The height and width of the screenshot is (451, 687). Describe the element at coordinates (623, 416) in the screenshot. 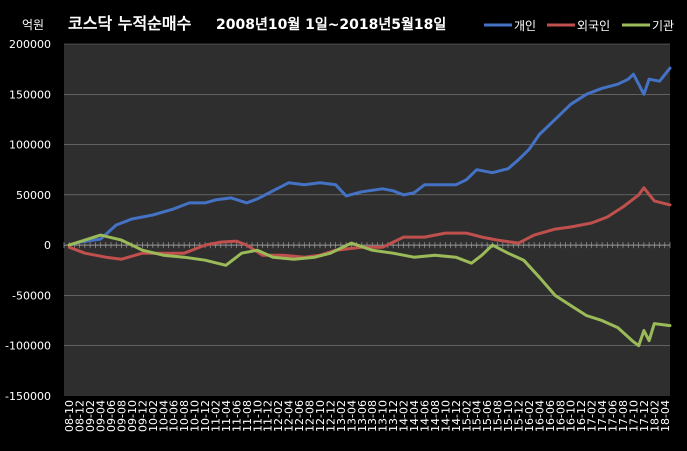

I see `x-tick-label: 17-08` at that location.